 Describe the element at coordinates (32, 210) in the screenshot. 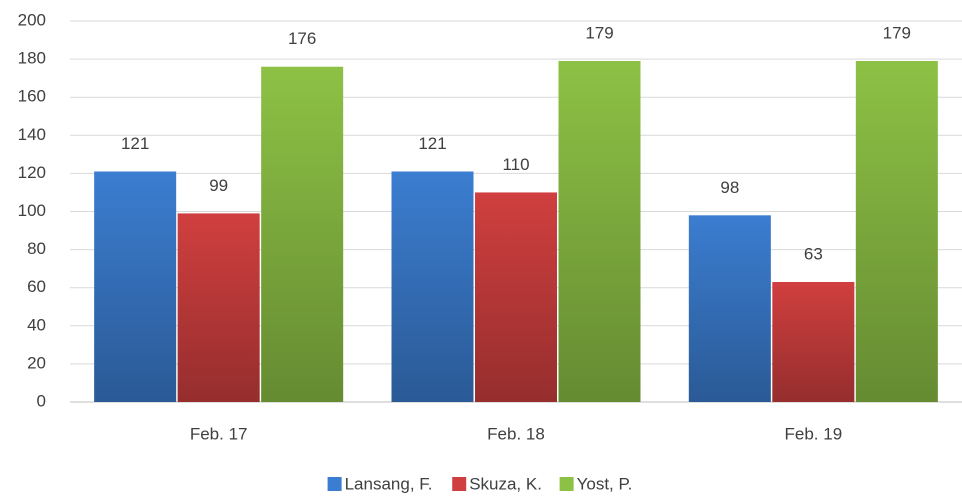

I see `y-tick-label: 100` at that location.